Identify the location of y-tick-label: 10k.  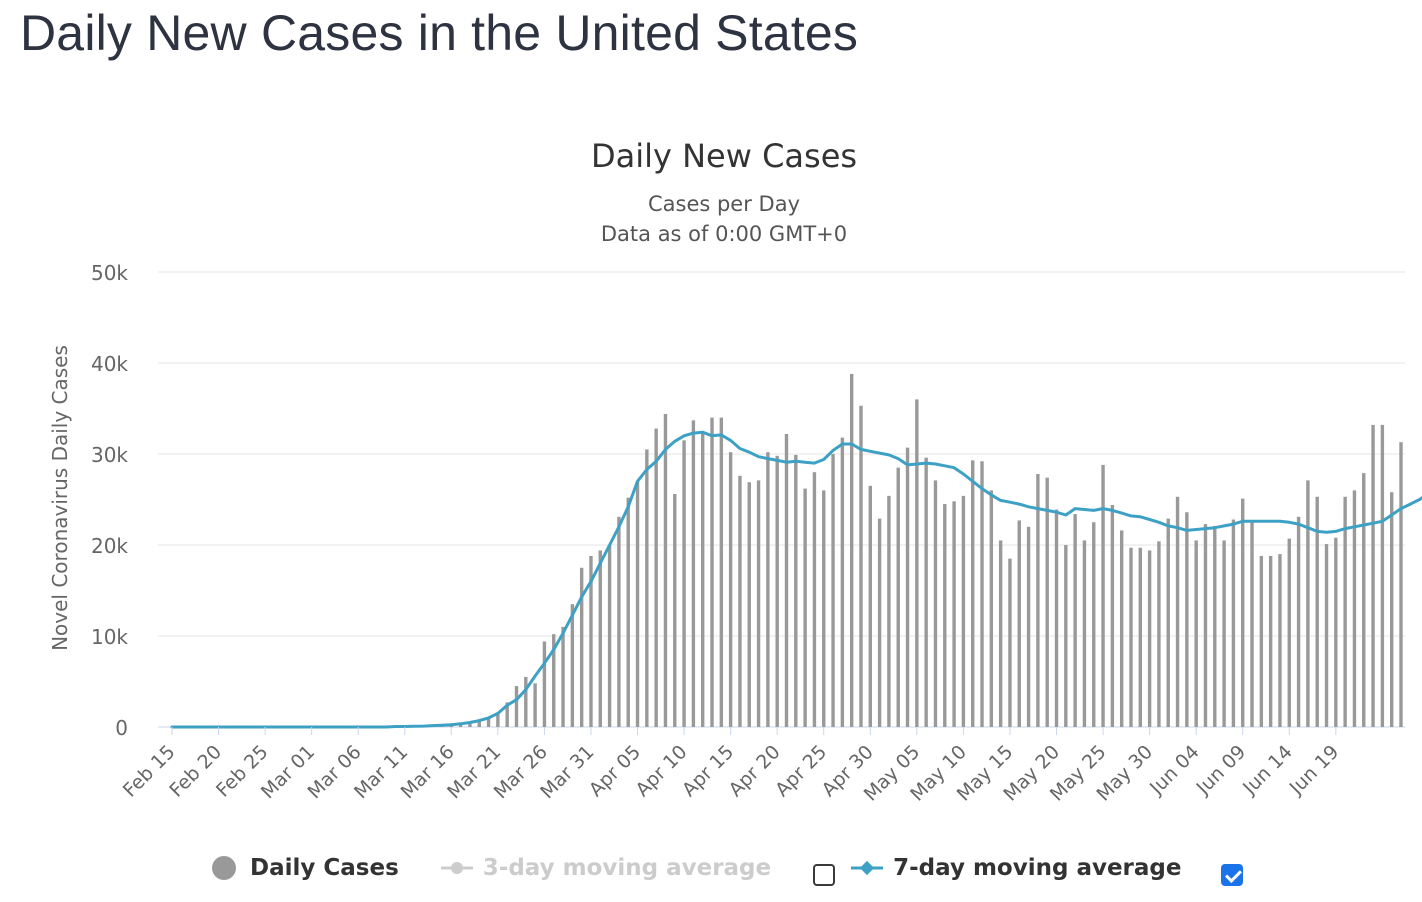
(109, 637).